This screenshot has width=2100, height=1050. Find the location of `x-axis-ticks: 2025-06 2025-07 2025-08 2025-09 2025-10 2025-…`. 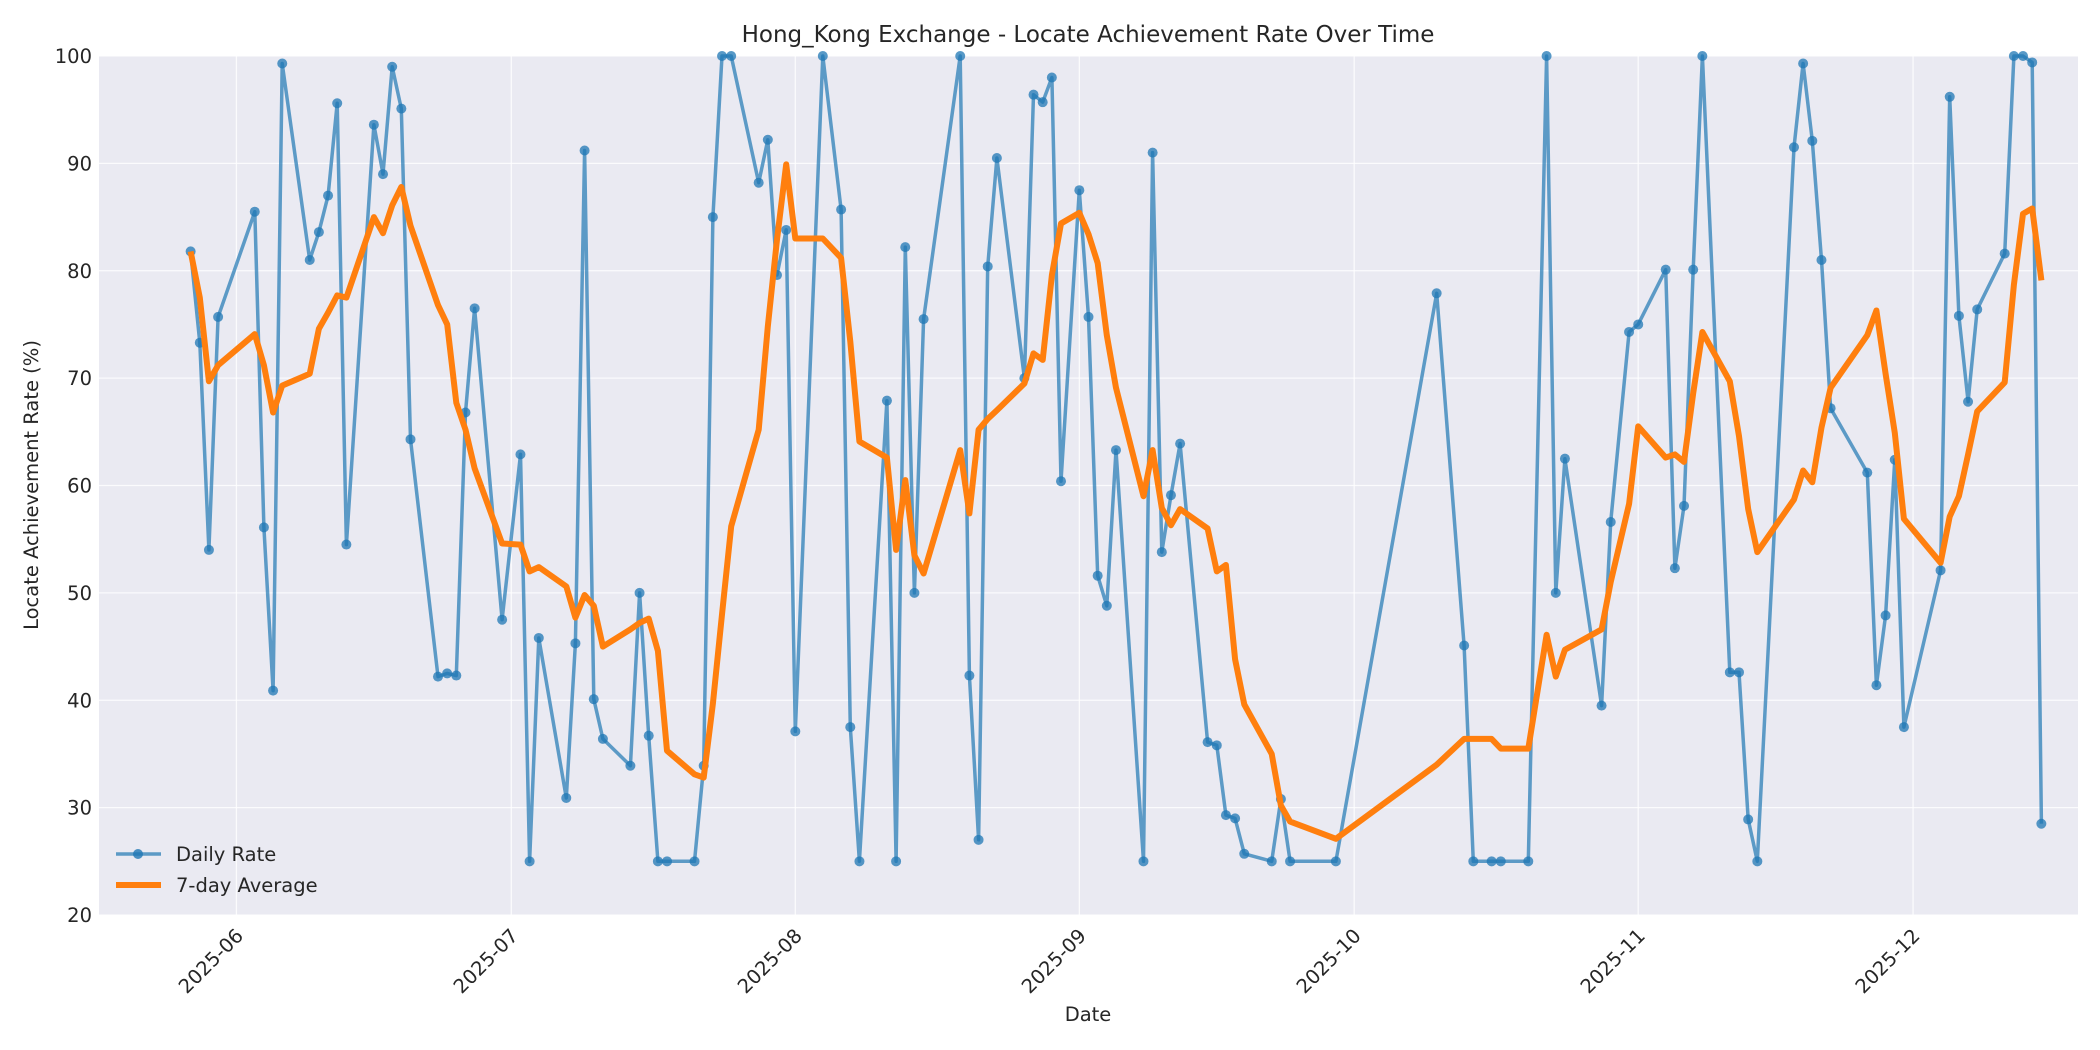

x-axis-ticks: 2025-06 2025-07 2025-08 2025-09 2025-10 2025-… is located at coordinates (1049, 961).